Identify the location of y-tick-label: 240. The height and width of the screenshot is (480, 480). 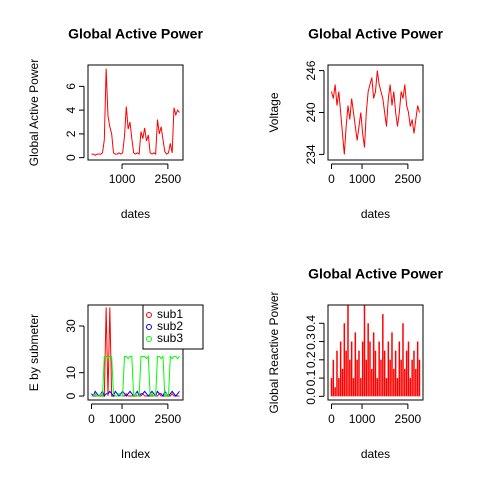
(311, 112).